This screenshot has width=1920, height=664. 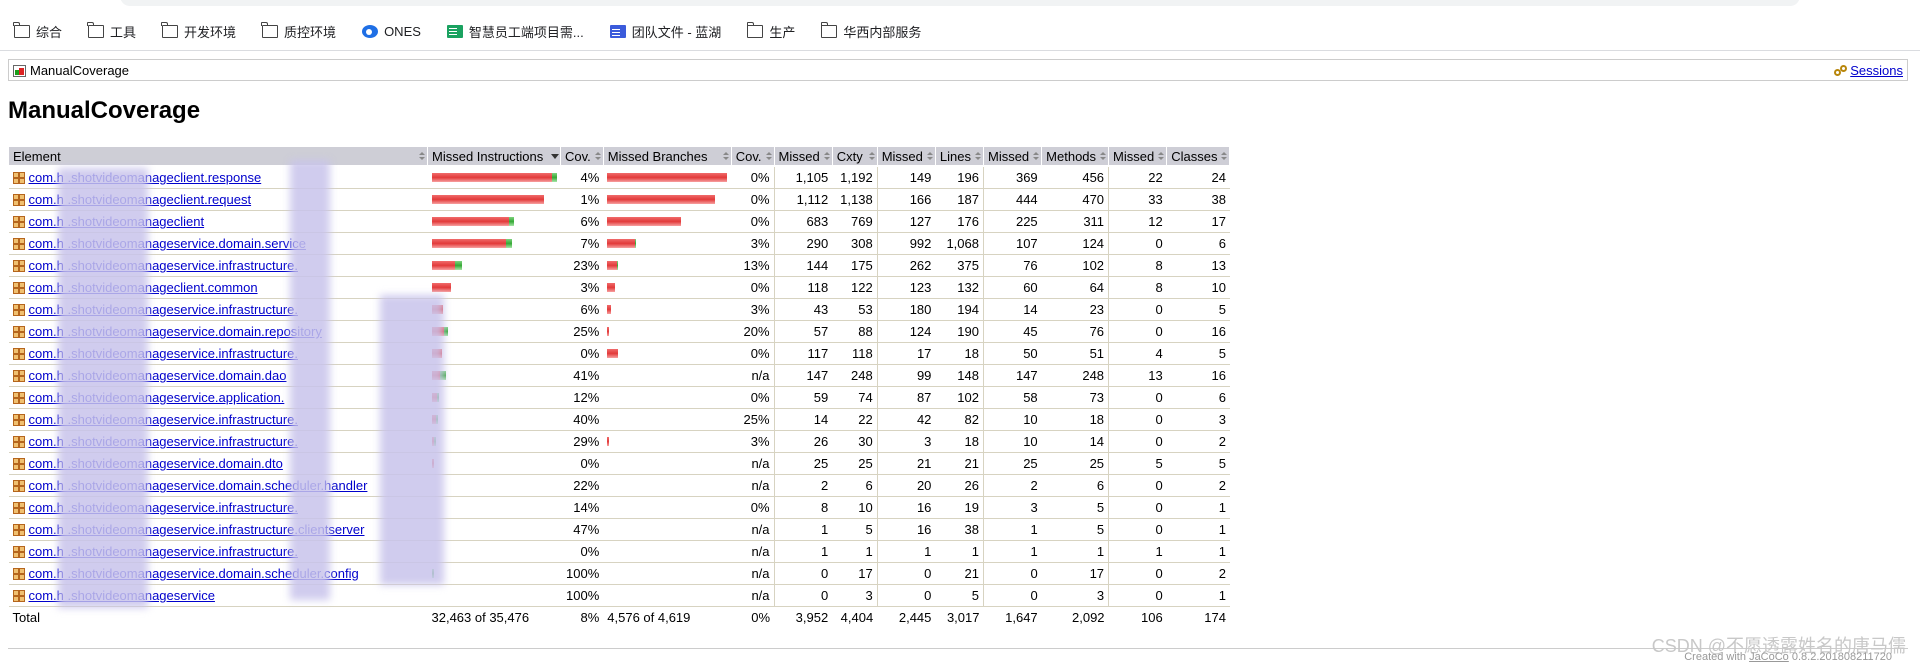 What do you see at coordinates (1137, 616) in the screenshot?
I see `total-classes-missed: 106` at bounding box center [1137, 616].